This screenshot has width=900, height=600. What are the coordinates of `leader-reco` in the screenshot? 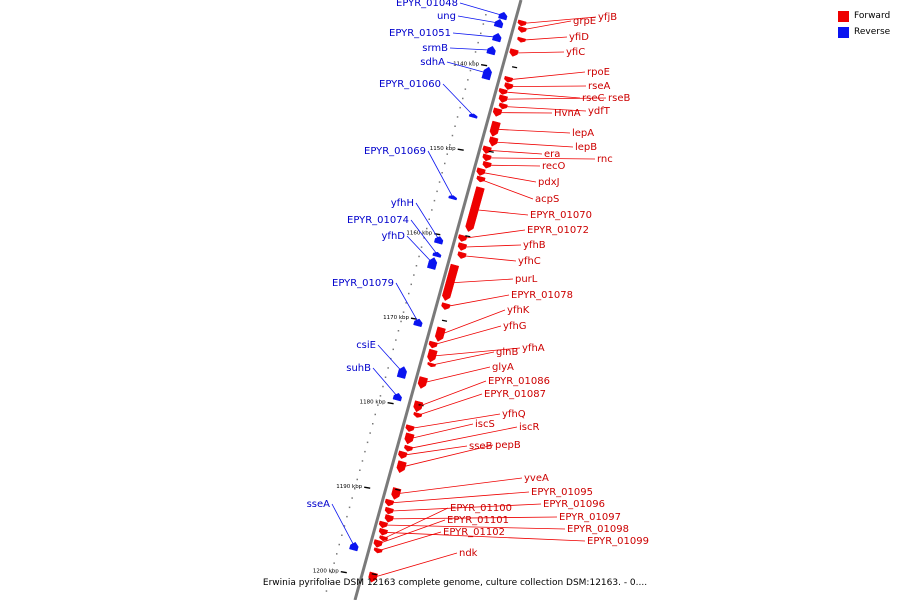 It's located at (513, 165).